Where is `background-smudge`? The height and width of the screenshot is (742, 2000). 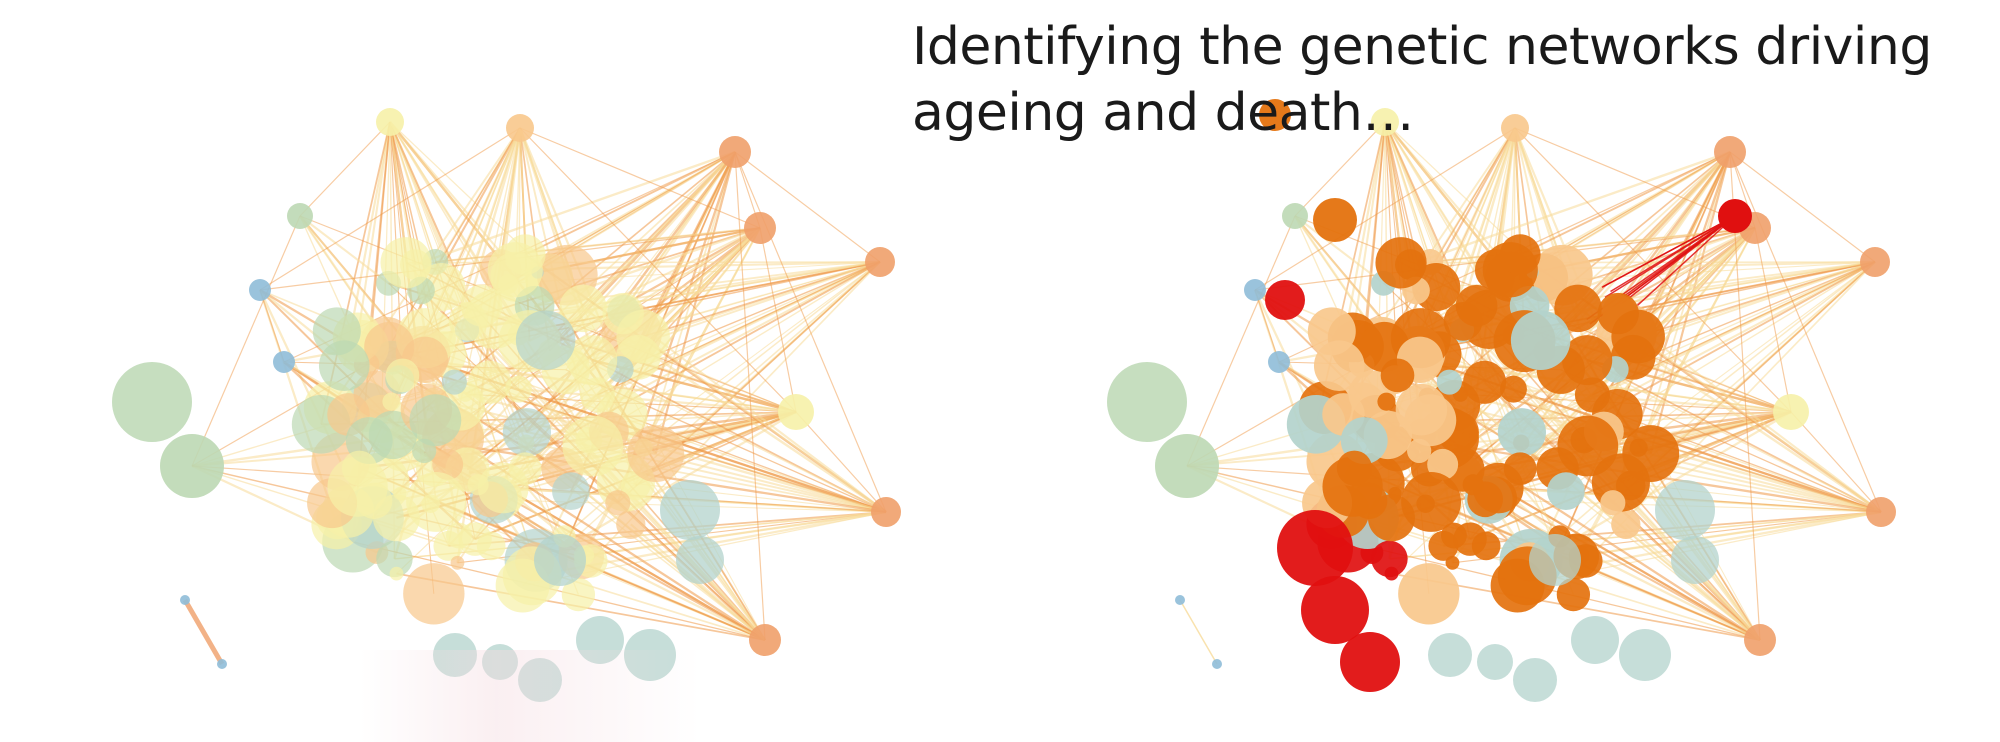 background-smudge is located at coordinates (530, 696).